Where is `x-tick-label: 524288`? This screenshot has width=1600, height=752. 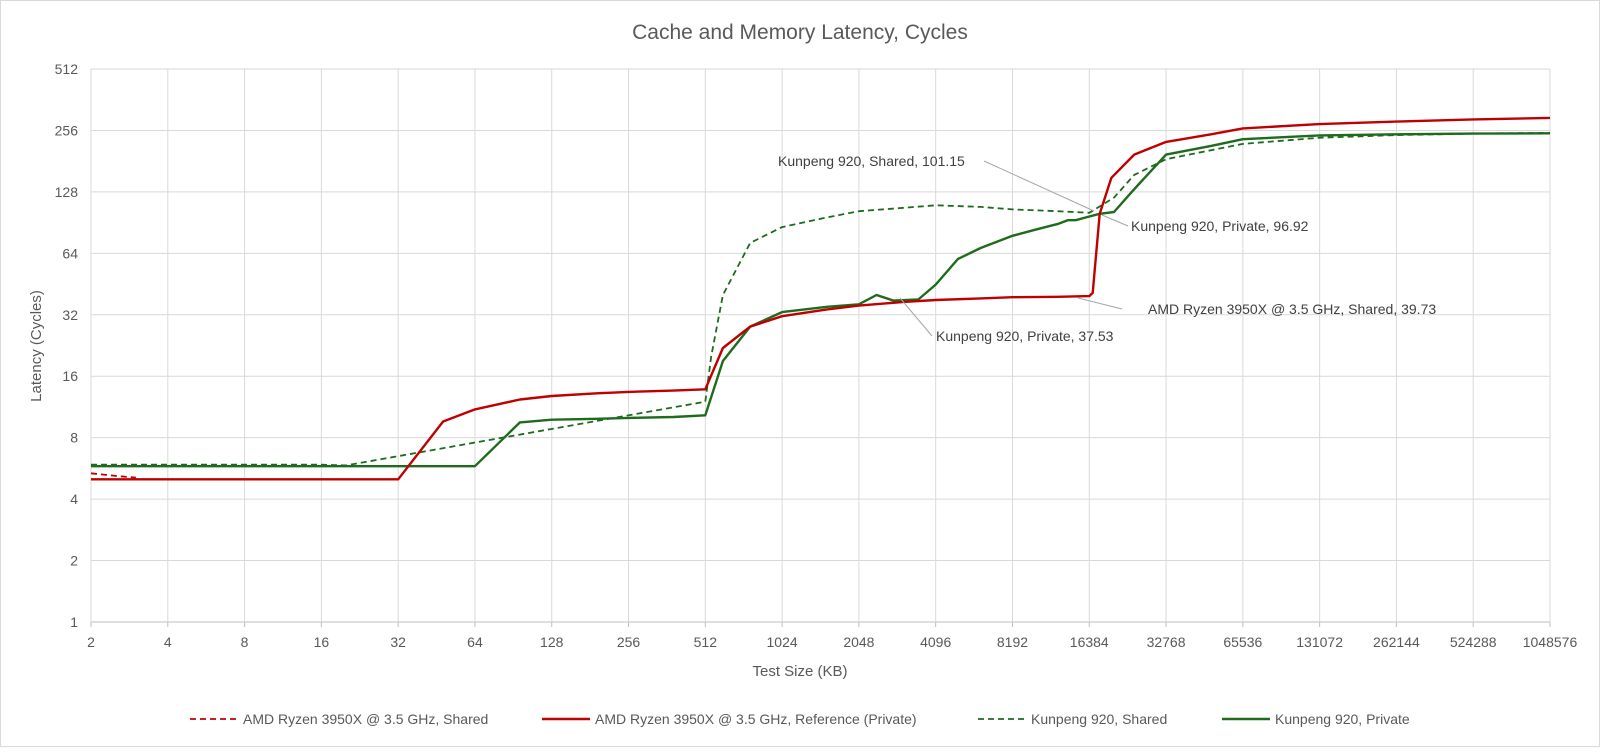
x-tick-label: 524288 is located at coordinates (1473, 642).